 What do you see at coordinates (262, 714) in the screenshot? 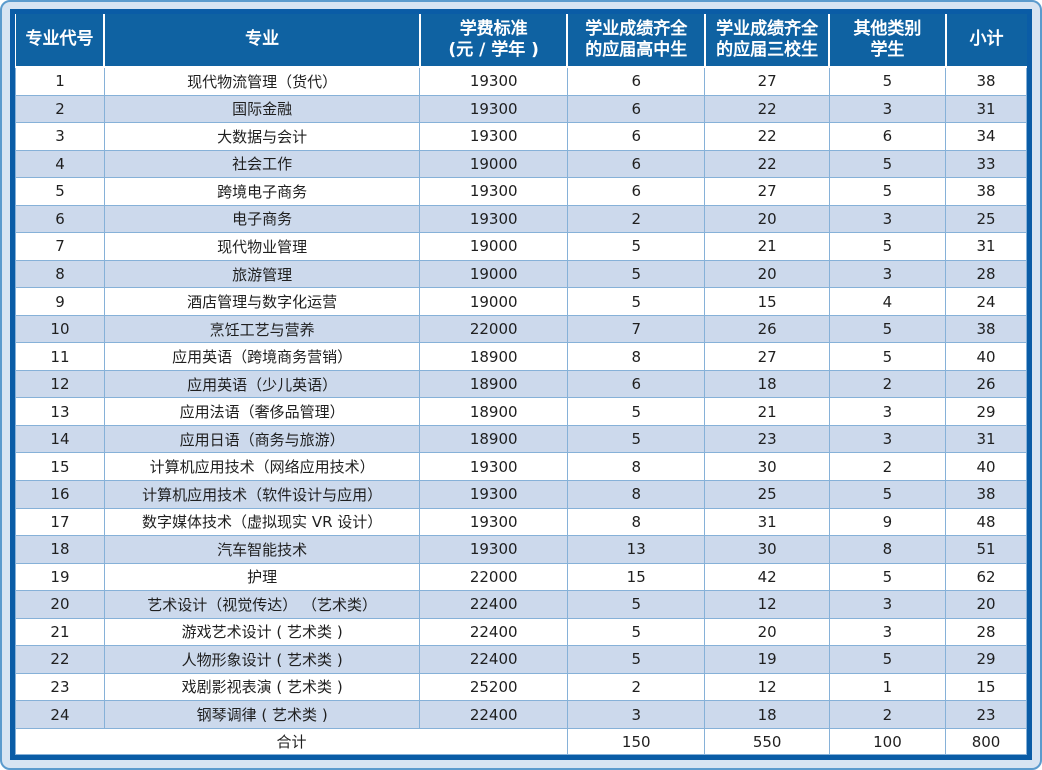
I see `major-name-cell: 钢琴调律 ( 艺术类 )` at bounding box center [262, 714].